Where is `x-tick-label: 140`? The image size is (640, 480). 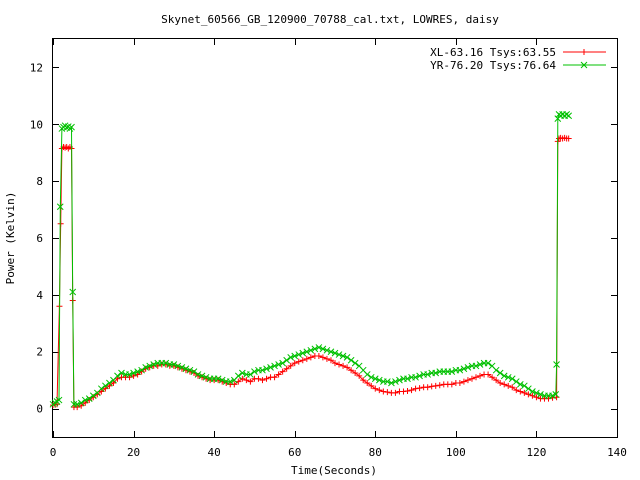
x-tick-label: 140 is located at coordinates (617, 452).